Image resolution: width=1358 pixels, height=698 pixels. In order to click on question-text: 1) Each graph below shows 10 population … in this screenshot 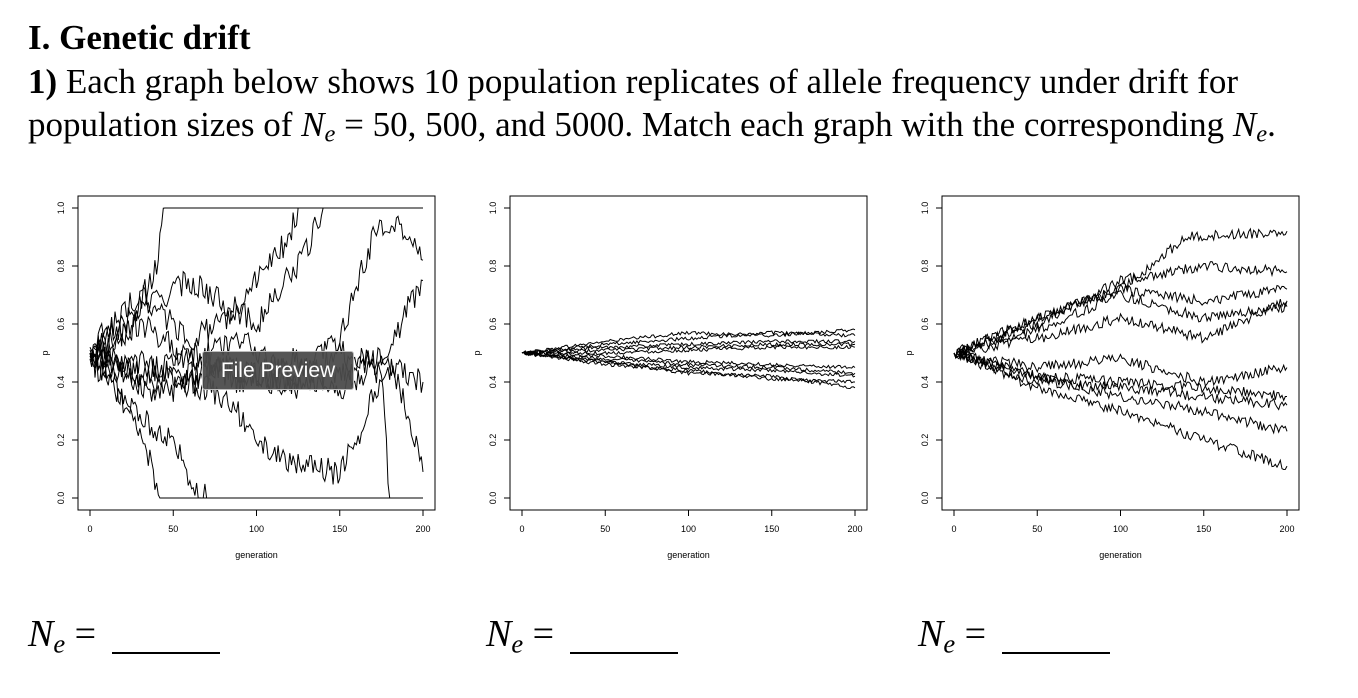, I will do `click(683, 103)`.